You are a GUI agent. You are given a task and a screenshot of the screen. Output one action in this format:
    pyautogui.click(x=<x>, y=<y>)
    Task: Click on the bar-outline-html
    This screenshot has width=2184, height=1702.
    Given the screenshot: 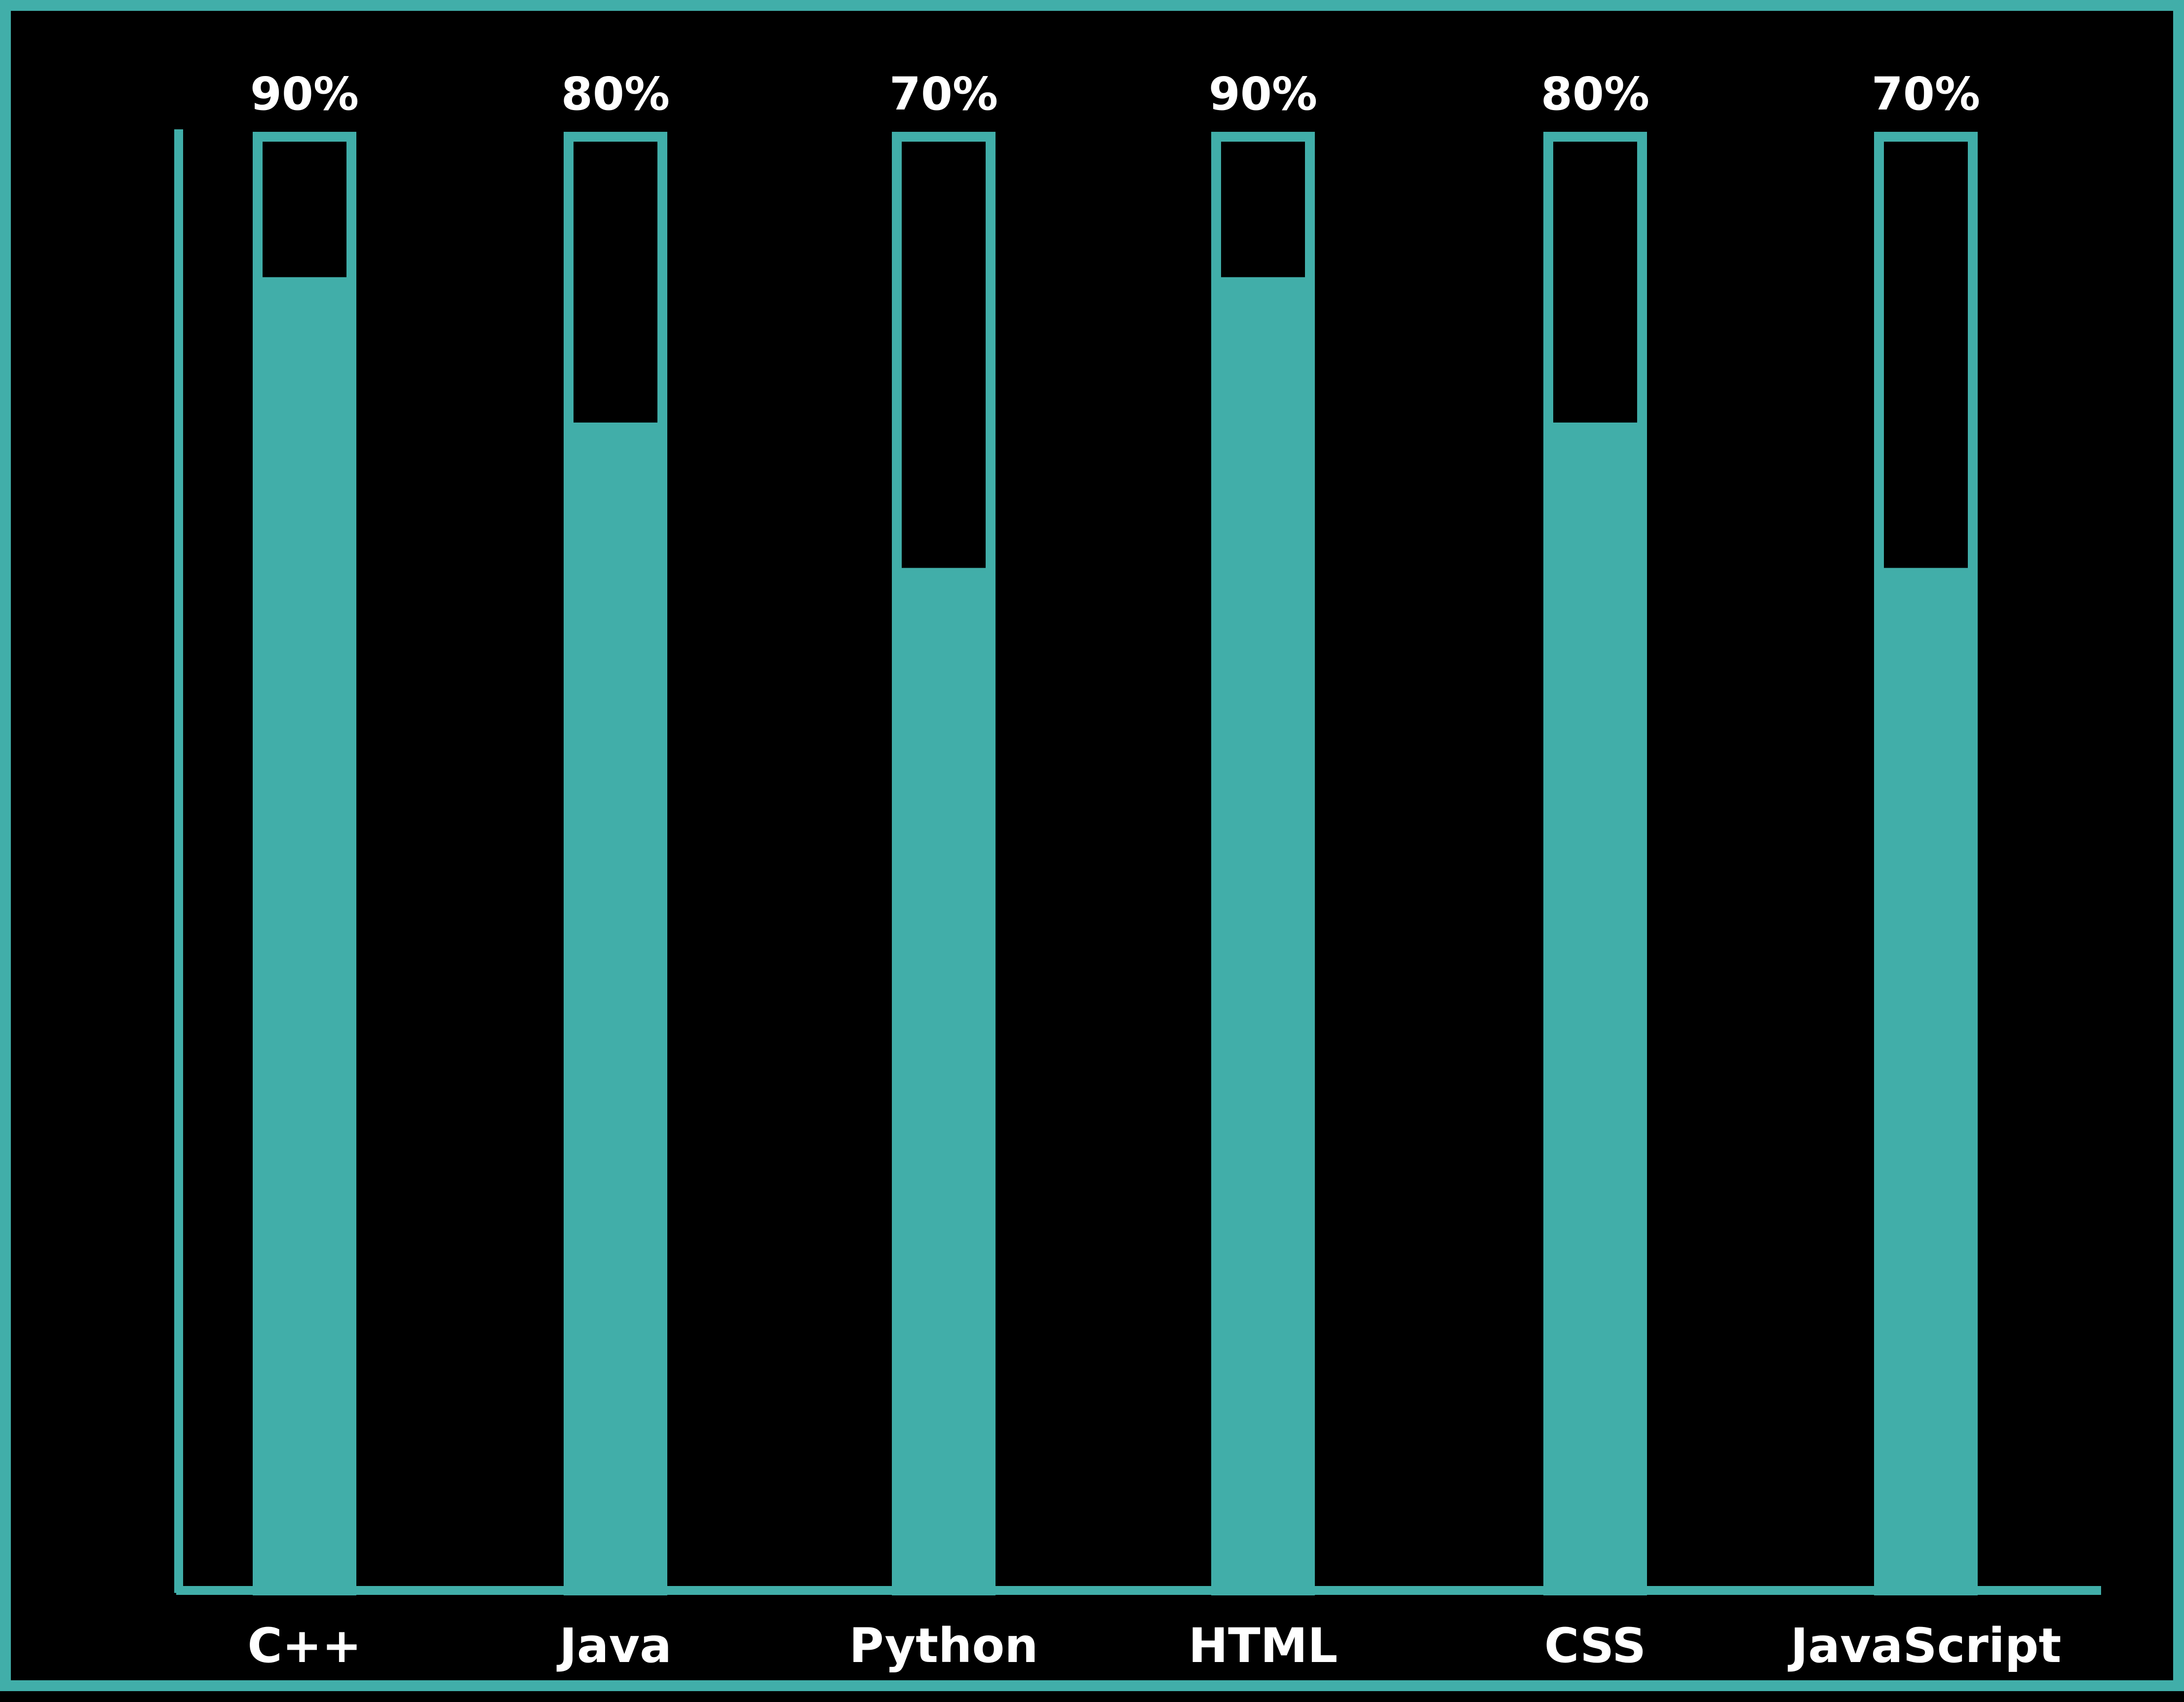 What is the action you would take?
    pyautogui.click(x=1263, y=209)
    